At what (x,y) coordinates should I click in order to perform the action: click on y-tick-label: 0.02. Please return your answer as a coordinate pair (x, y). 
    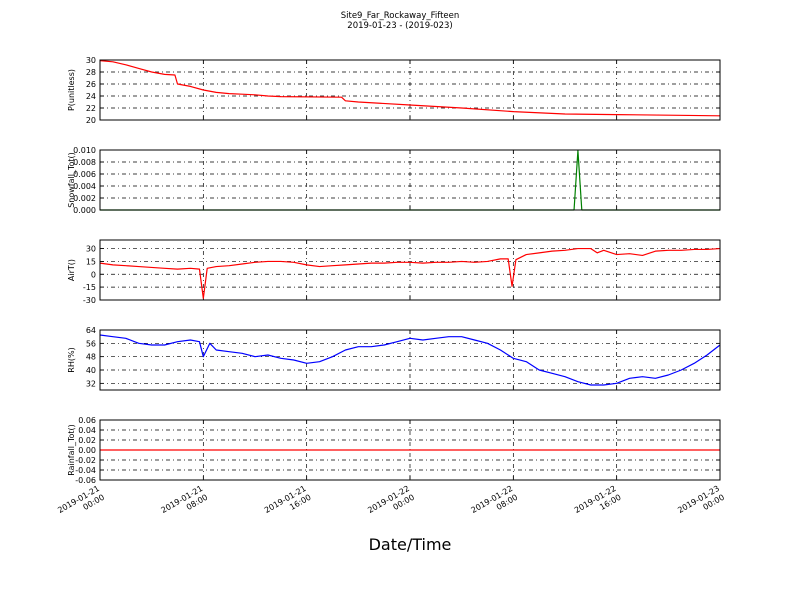
    Looking at the image, I should click on (87, 440).